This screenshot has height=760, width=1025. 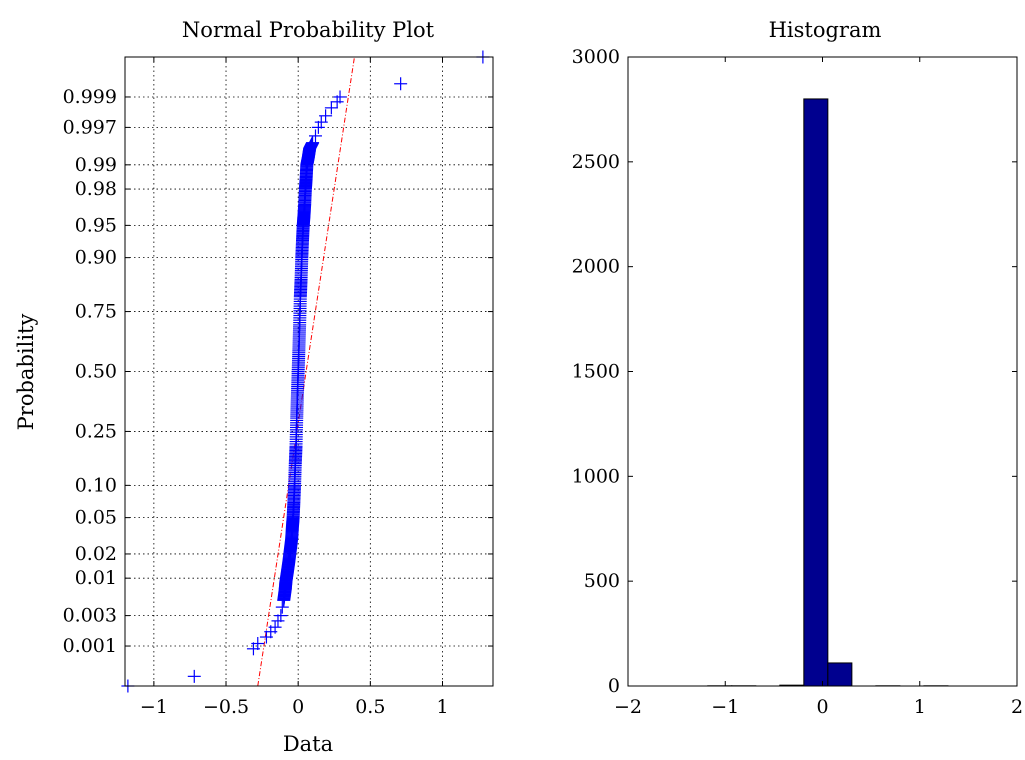 I want to click on left-x-tick-label: 0.5, so click(x=370, y=707).